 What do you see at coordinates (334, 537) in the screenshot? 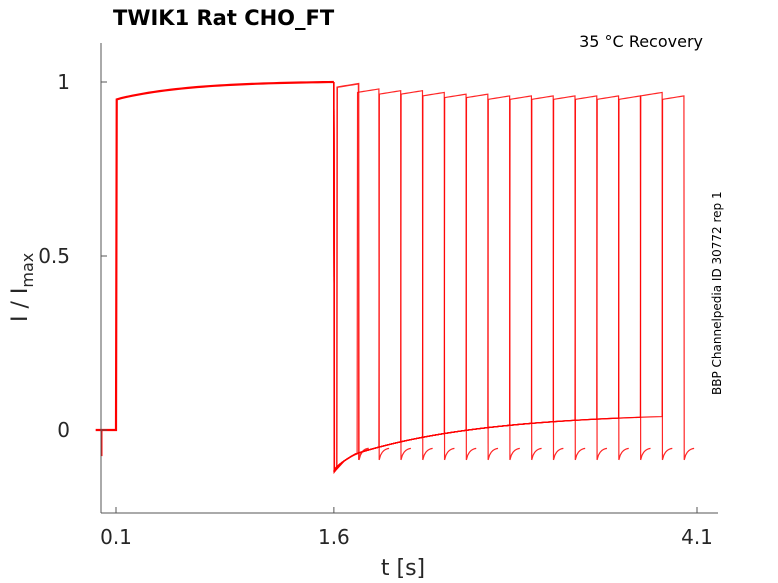
I see `x-tick-label: 1.6` at bounding box center [334, 537].